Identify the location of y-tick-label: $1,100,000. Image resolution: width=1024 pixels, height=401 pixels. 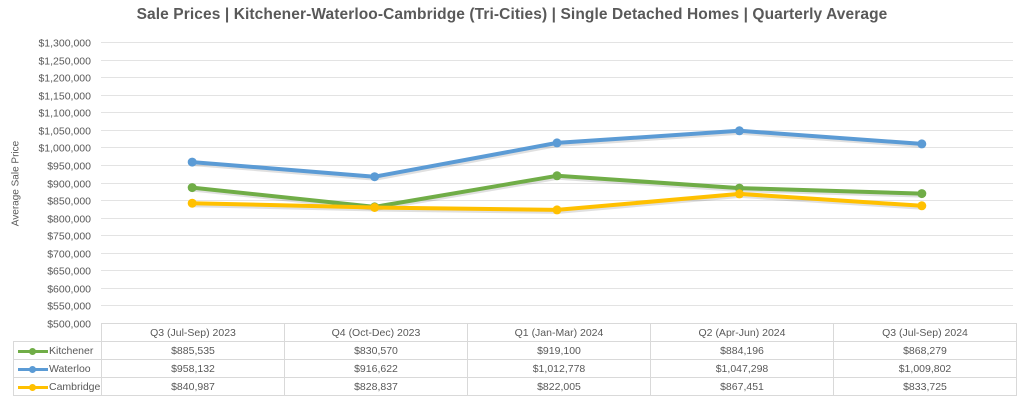
(64, 114).